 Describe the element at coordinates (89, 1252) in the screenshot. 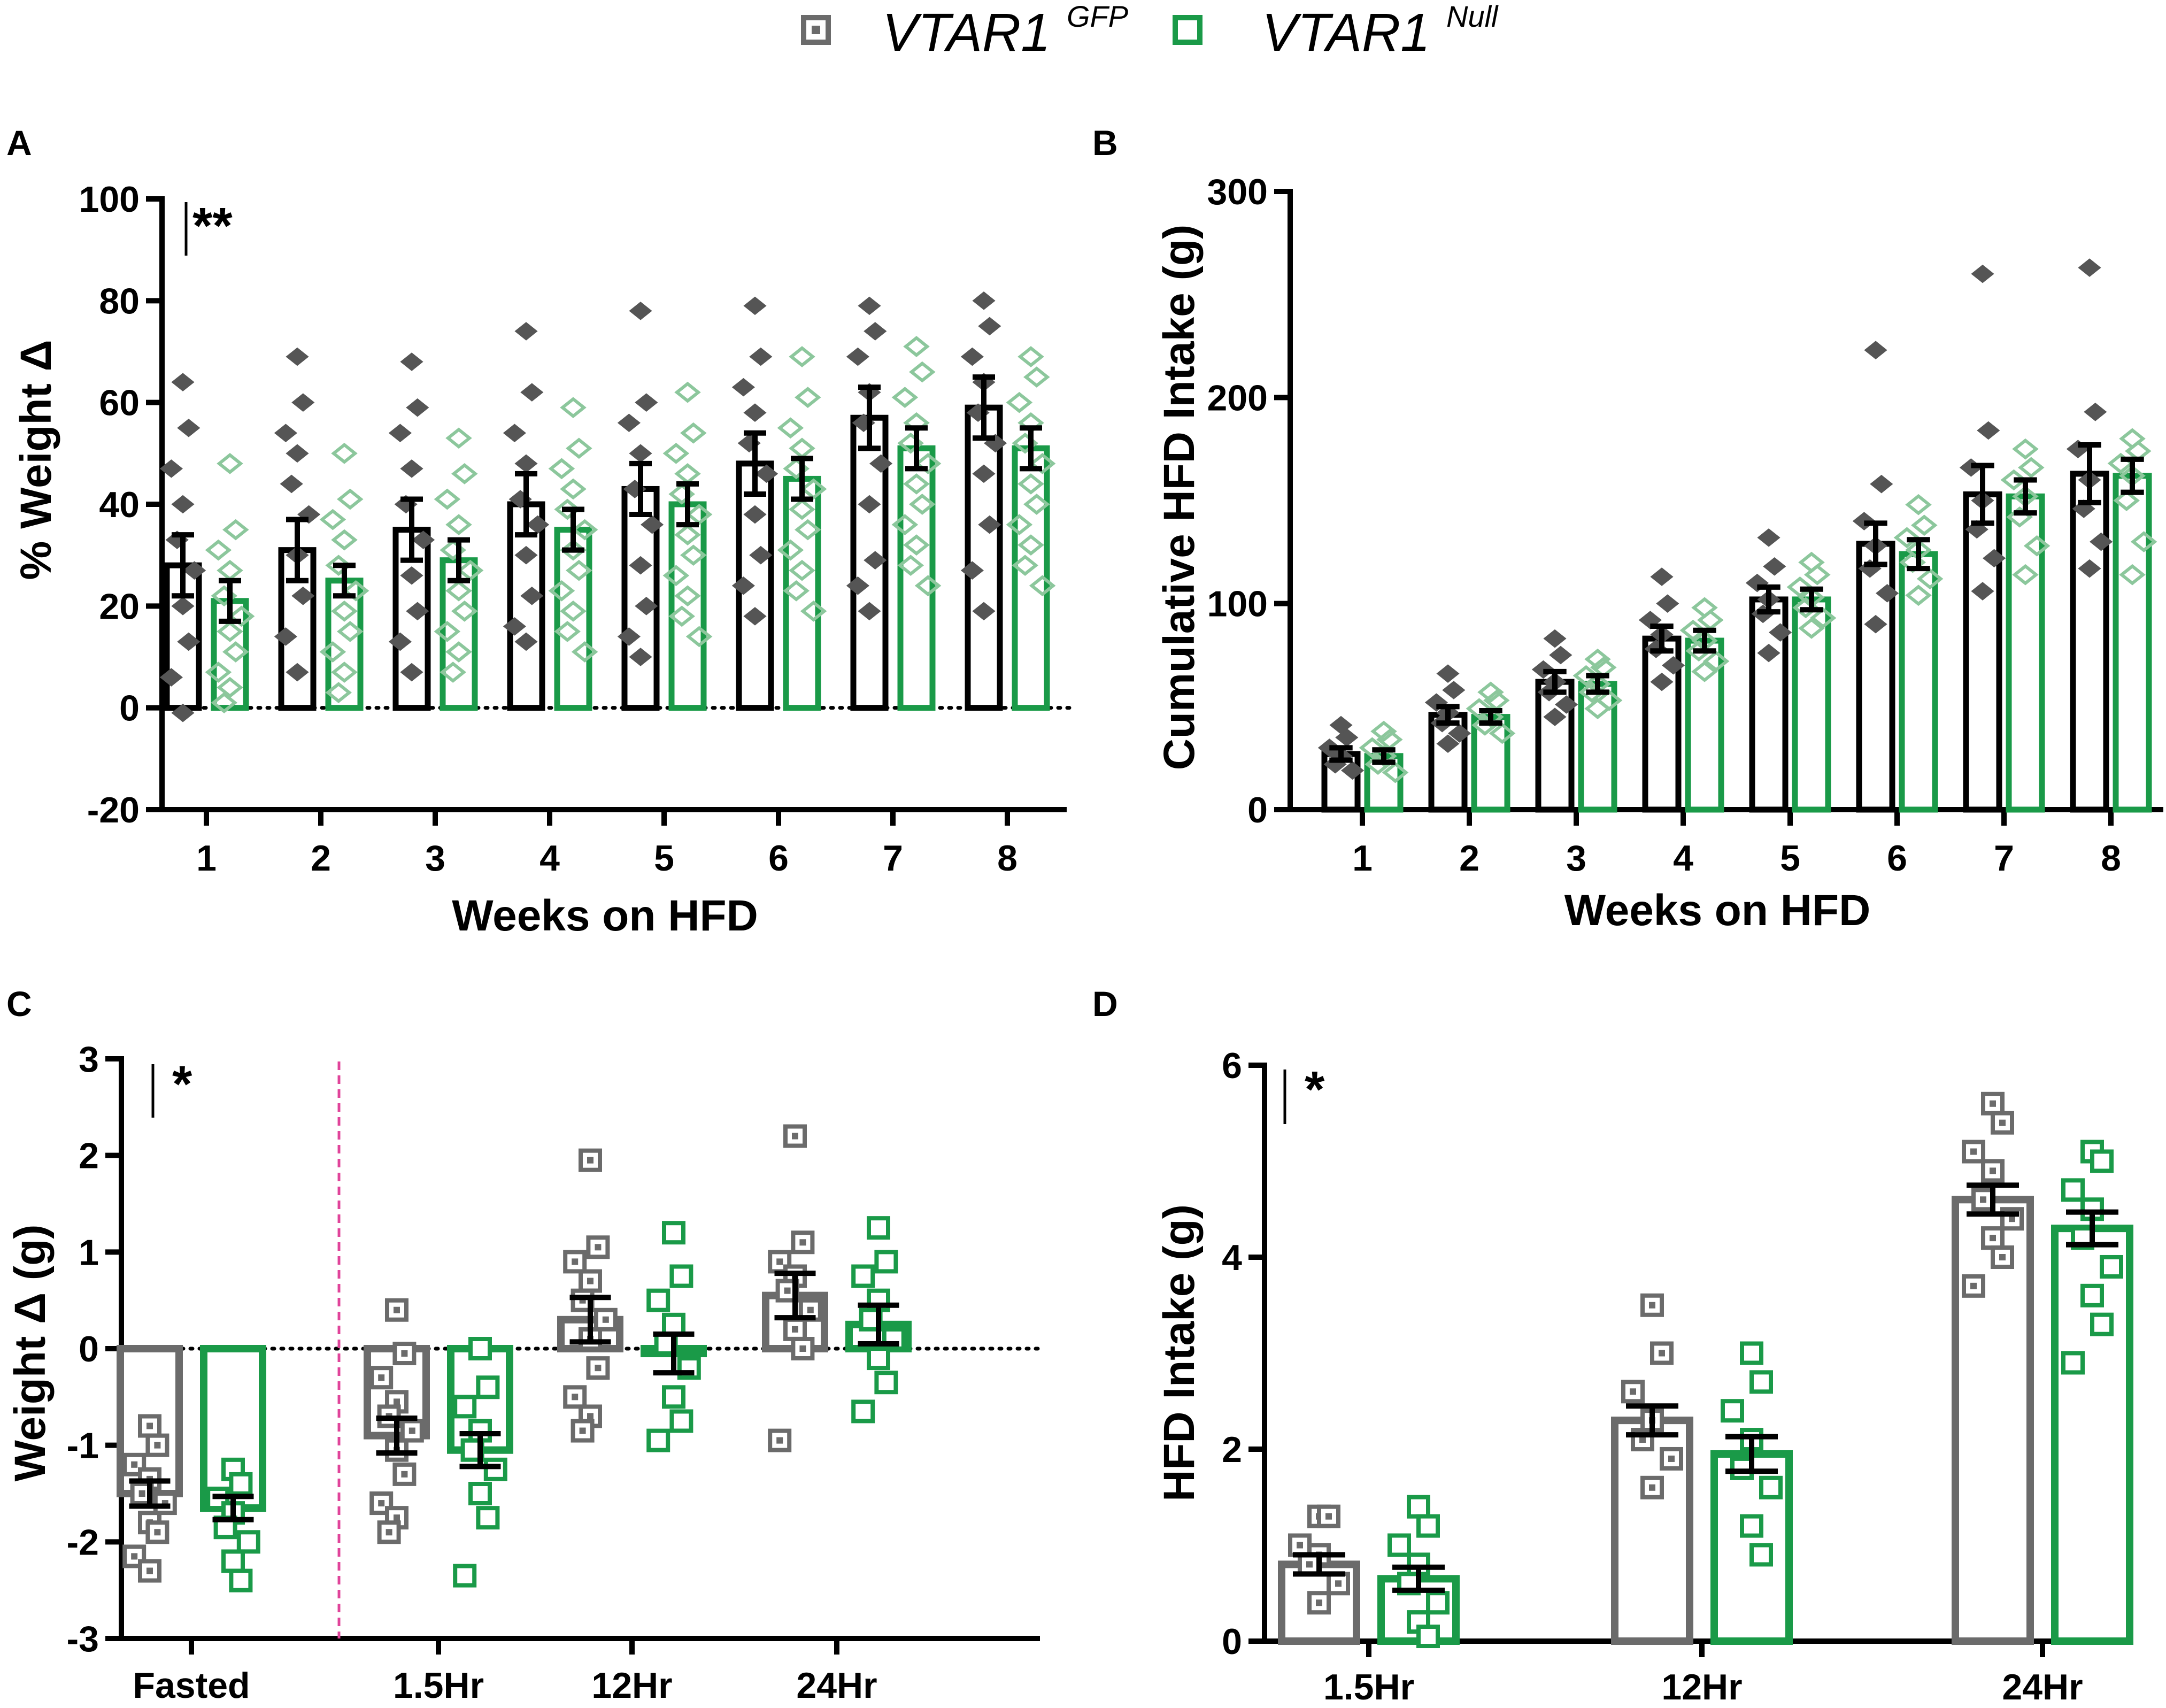

I see `y-tick-label: 1` at that location.